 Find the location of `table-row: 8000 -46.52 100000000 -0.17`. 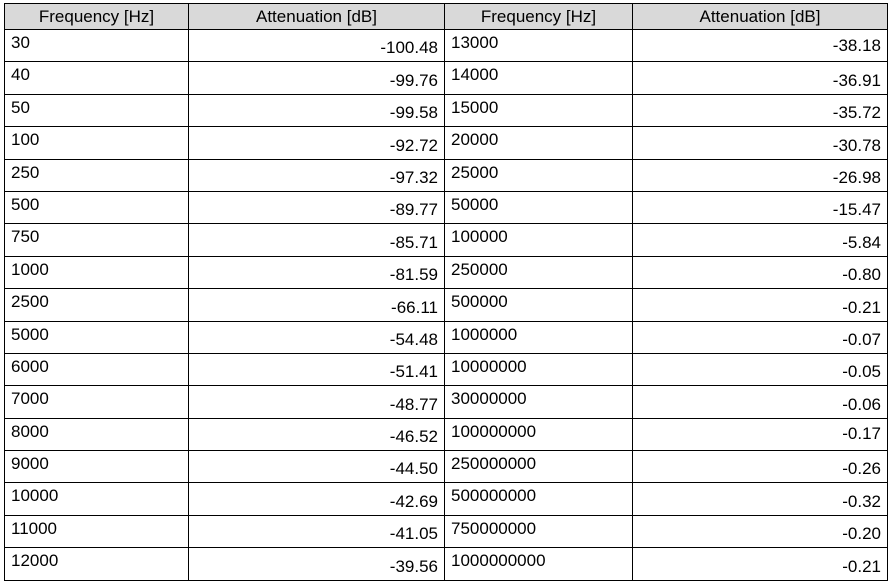

table-row: 8000 -46.52 100000000 -0.17 is located at coordinates (446, 434).